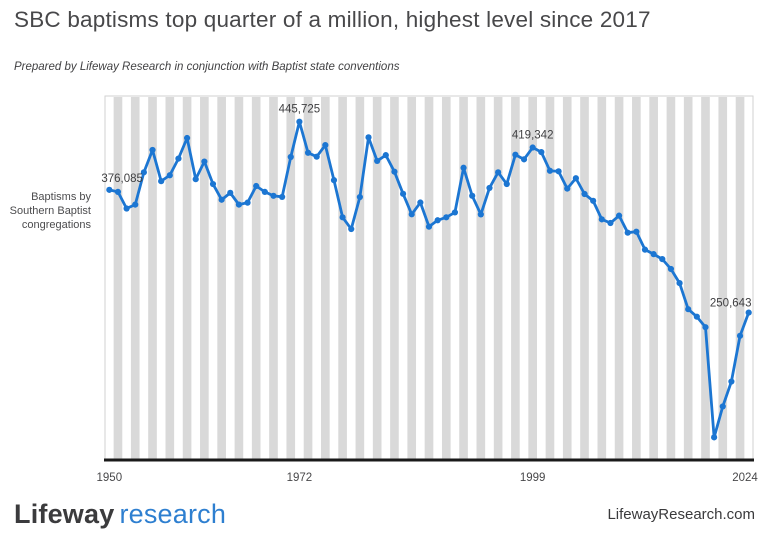  What do you see at coordinates (239, 204) in the screenshot?
I see `data-point-1965` at bounding box center [239, 204].